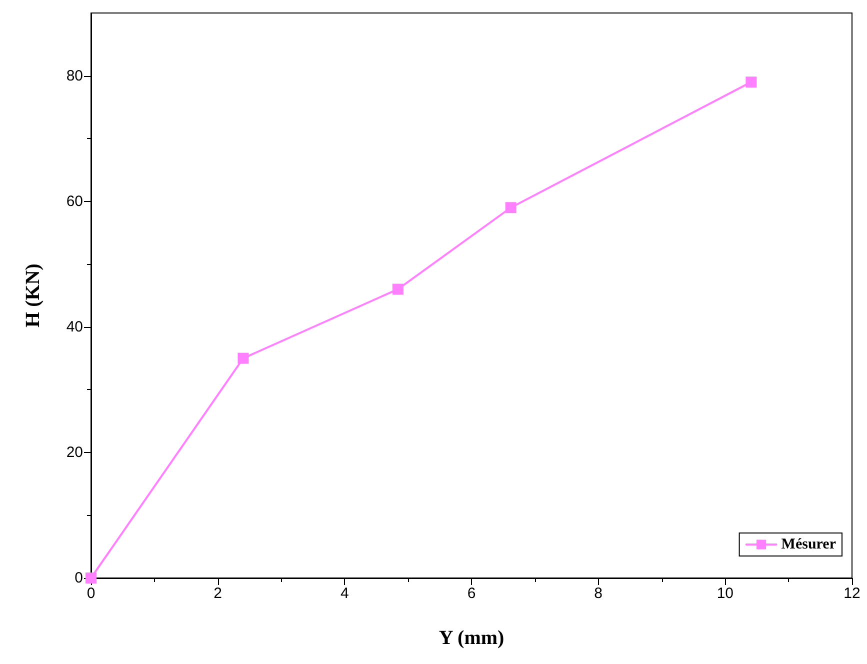 This screenshot has width=867, height=664. I want to click on y-tick-label: 60, so click(74, 201).